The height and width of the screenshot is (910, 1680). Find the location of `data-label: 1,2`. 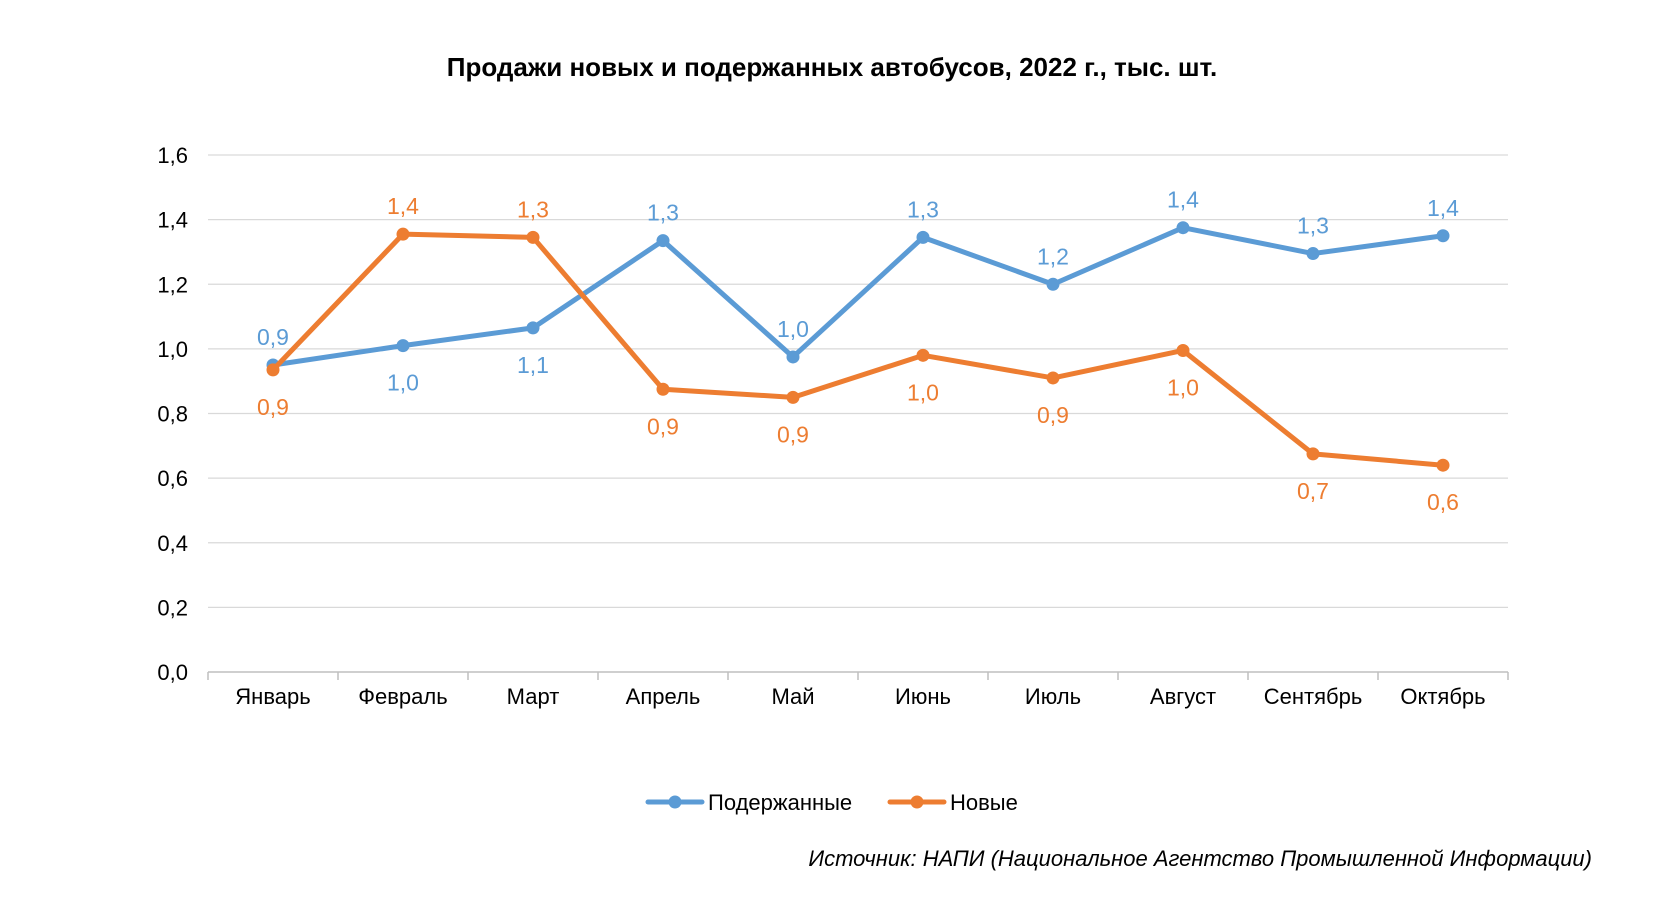

data-label: 1,2 is located at coordinates (1053, 256).